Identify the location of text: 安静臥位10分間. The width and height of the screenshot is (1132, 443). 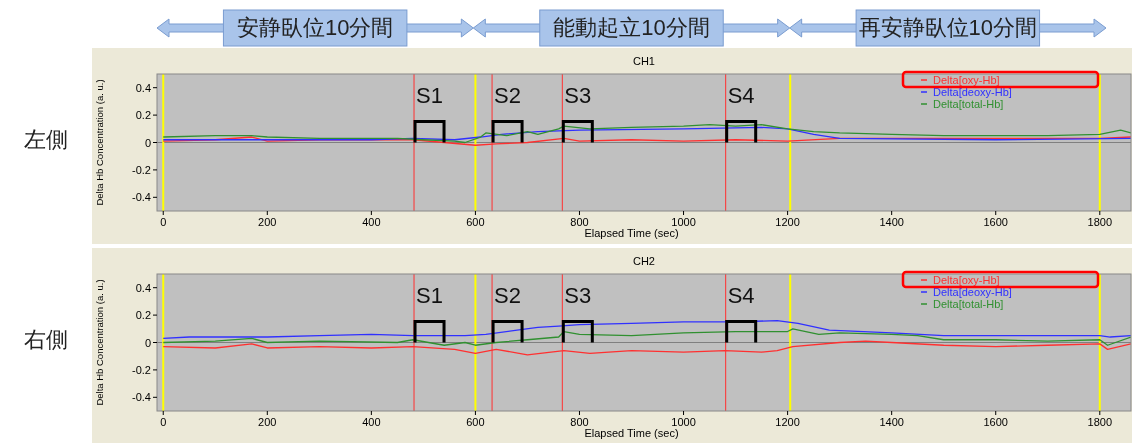
(315, 27).